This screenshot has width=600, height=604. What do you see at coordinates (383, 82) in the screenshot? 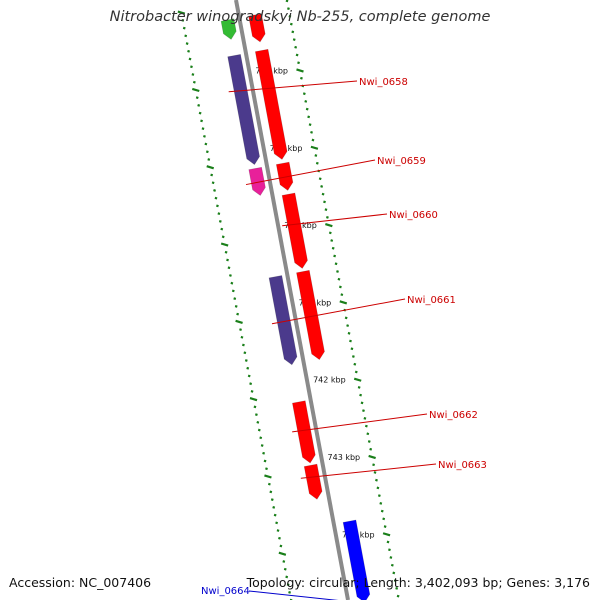
I see `gene-label: Nwi_0658` at bounding box center [383, 82].